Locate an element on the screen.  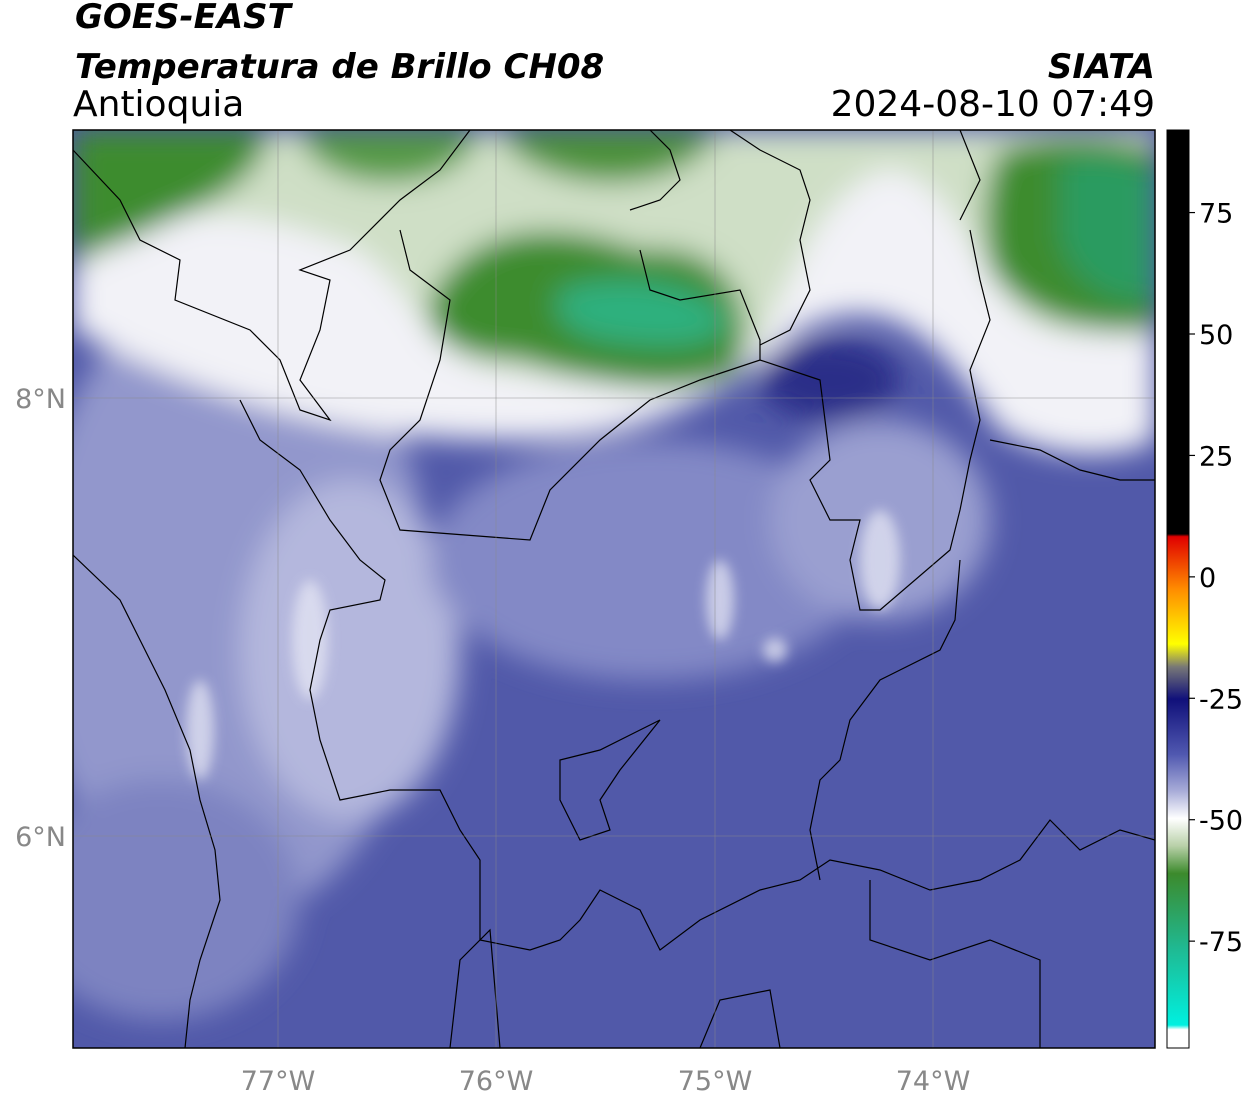
lat-label: 6°N is located at coordinates (40, 837).